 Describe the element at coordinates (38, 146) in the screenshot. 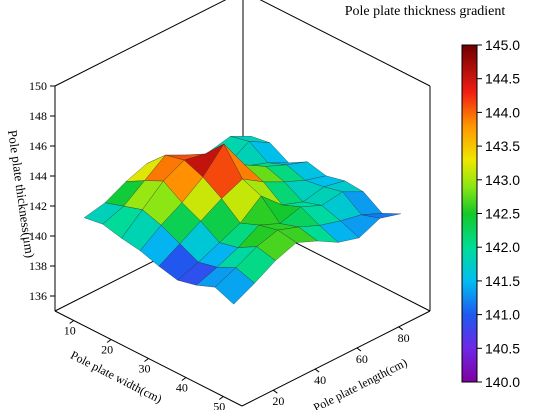

I see `z-tick-label: 146` at that location.